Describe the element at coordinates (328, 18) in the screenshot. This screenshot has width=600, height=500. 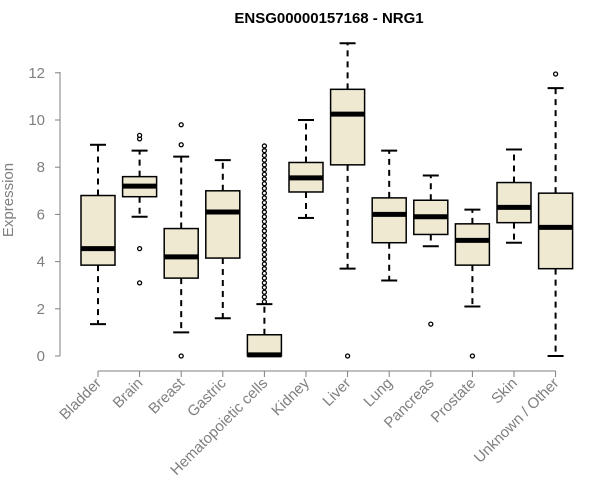
I see `chart-title: ENSG00000157168 - NRG1` at that location.